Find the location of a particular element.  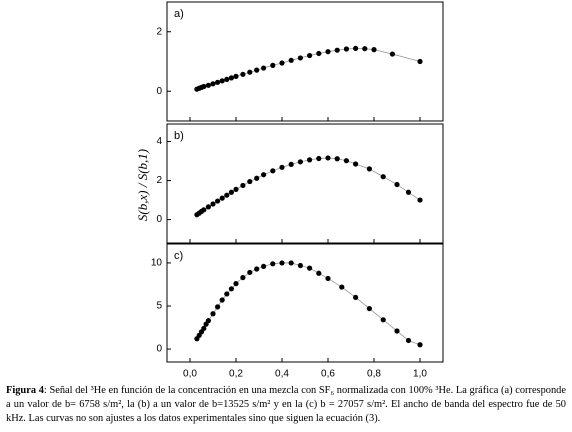

y-tick-label: 5 is located at coordinates (159, 306).